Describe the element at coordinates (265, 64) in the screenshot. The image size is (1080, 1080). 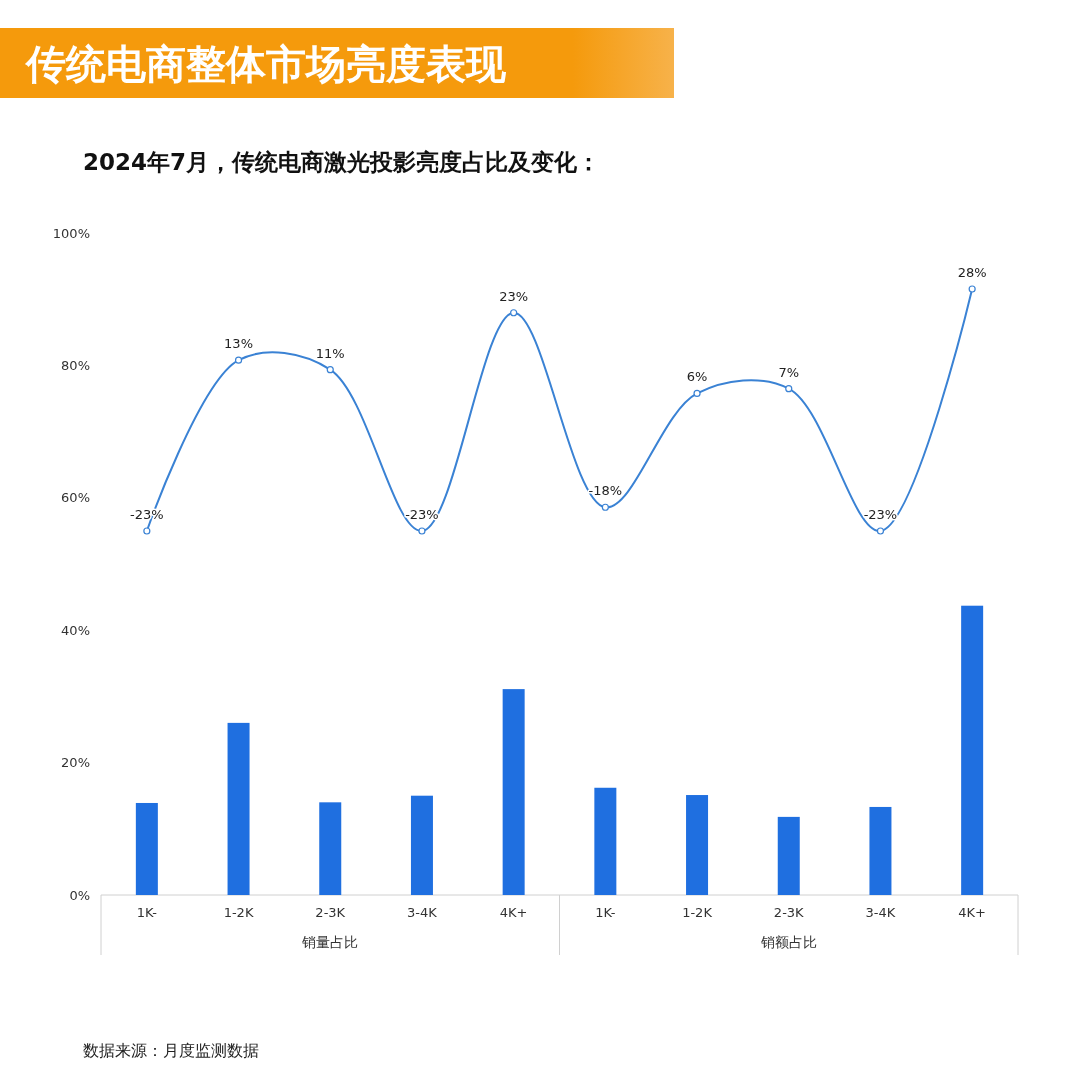
I see `chart-title: 传统电商整体市场亮度表现` at that location.